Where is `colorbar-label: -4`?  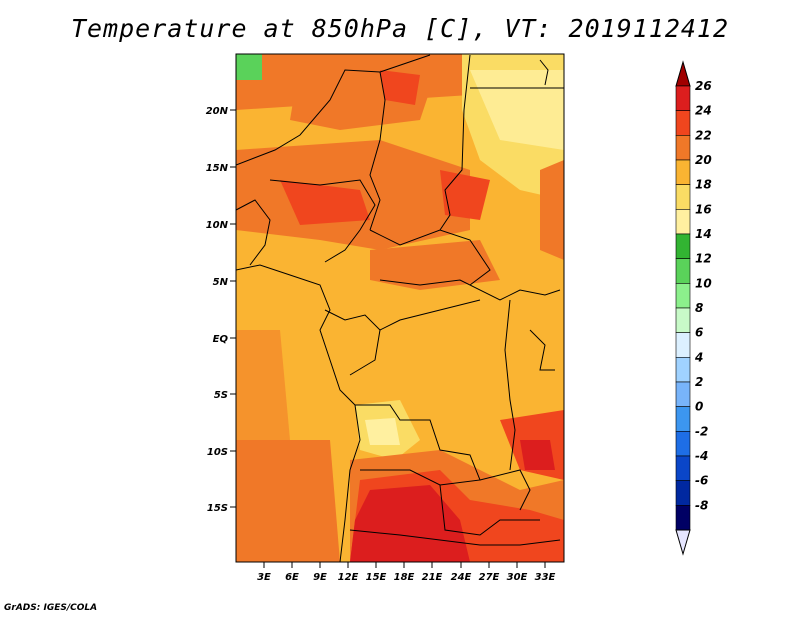
colorbar-label: -4 is located at coordinates (701, 456).